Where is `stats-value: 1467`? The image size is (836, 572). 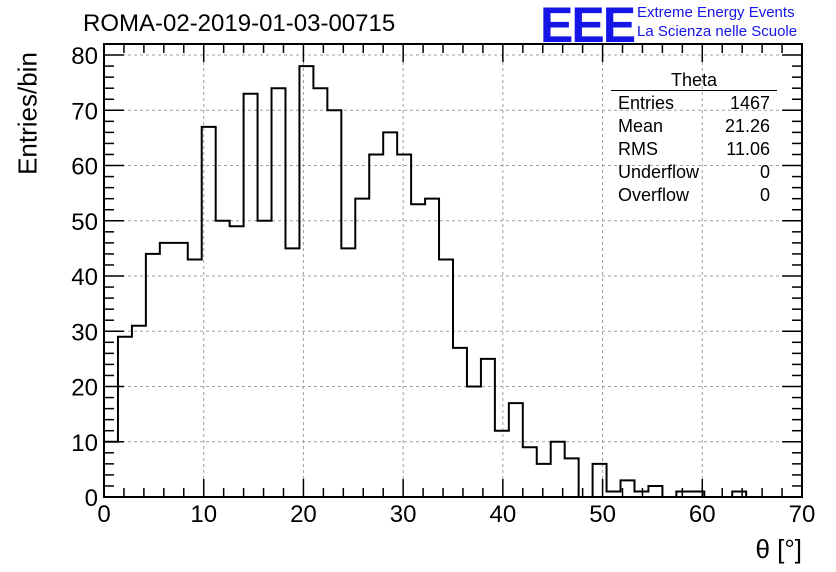
stats-value: 1467 is located at coordinates (749, 103).